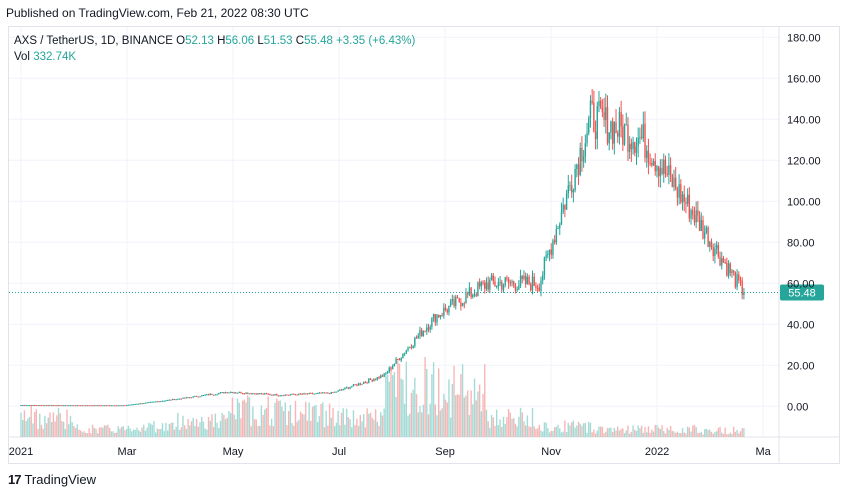  What do you see at coordinates (551, 452) in the screenshot?
I see `x-tick-label: Nov` at bounding box center [551, 452].